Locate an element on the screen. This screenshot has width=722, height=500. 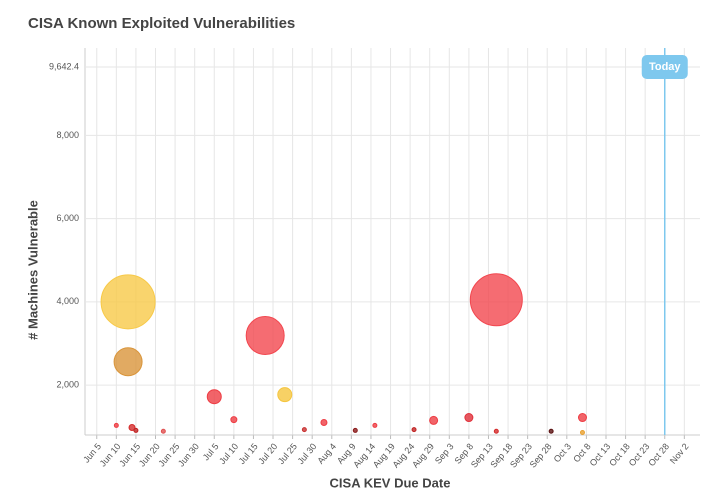
x-tick-label: Jul 10 is located at coordinates (228, 453).